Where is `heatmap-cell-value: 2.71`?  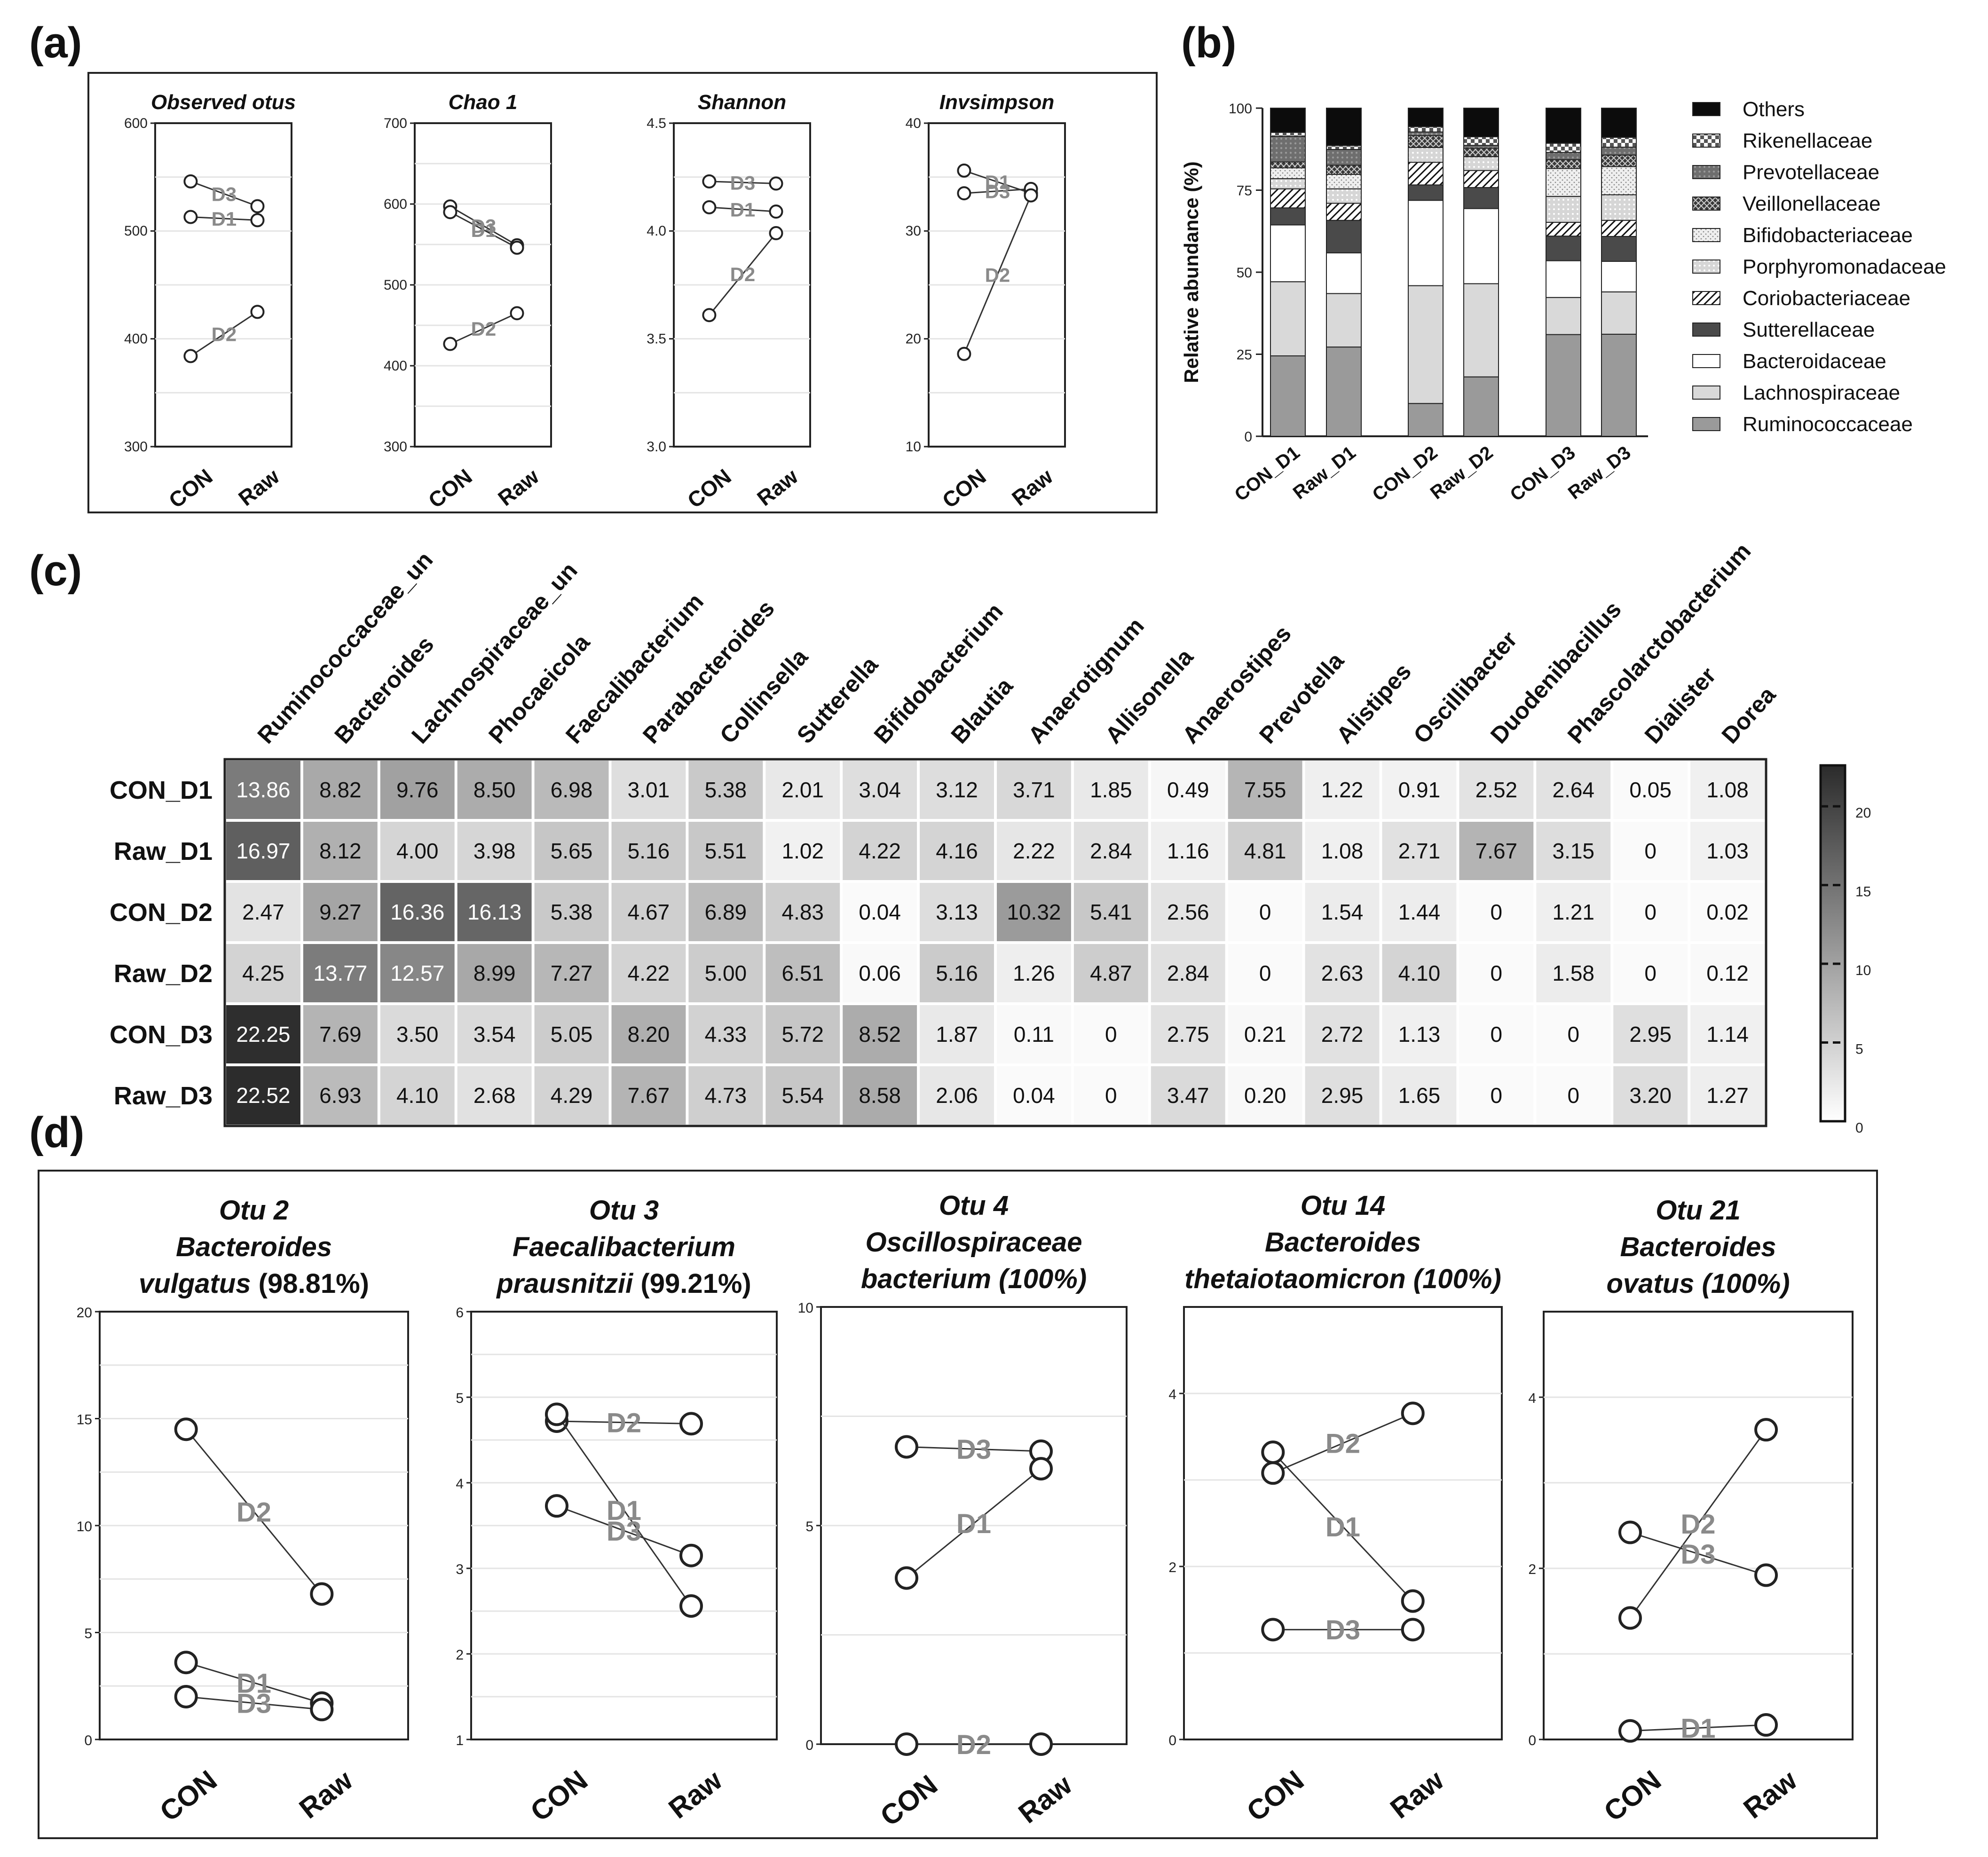
heatmap-cell-value: 2.71 is located at coordinates (1419, 851).